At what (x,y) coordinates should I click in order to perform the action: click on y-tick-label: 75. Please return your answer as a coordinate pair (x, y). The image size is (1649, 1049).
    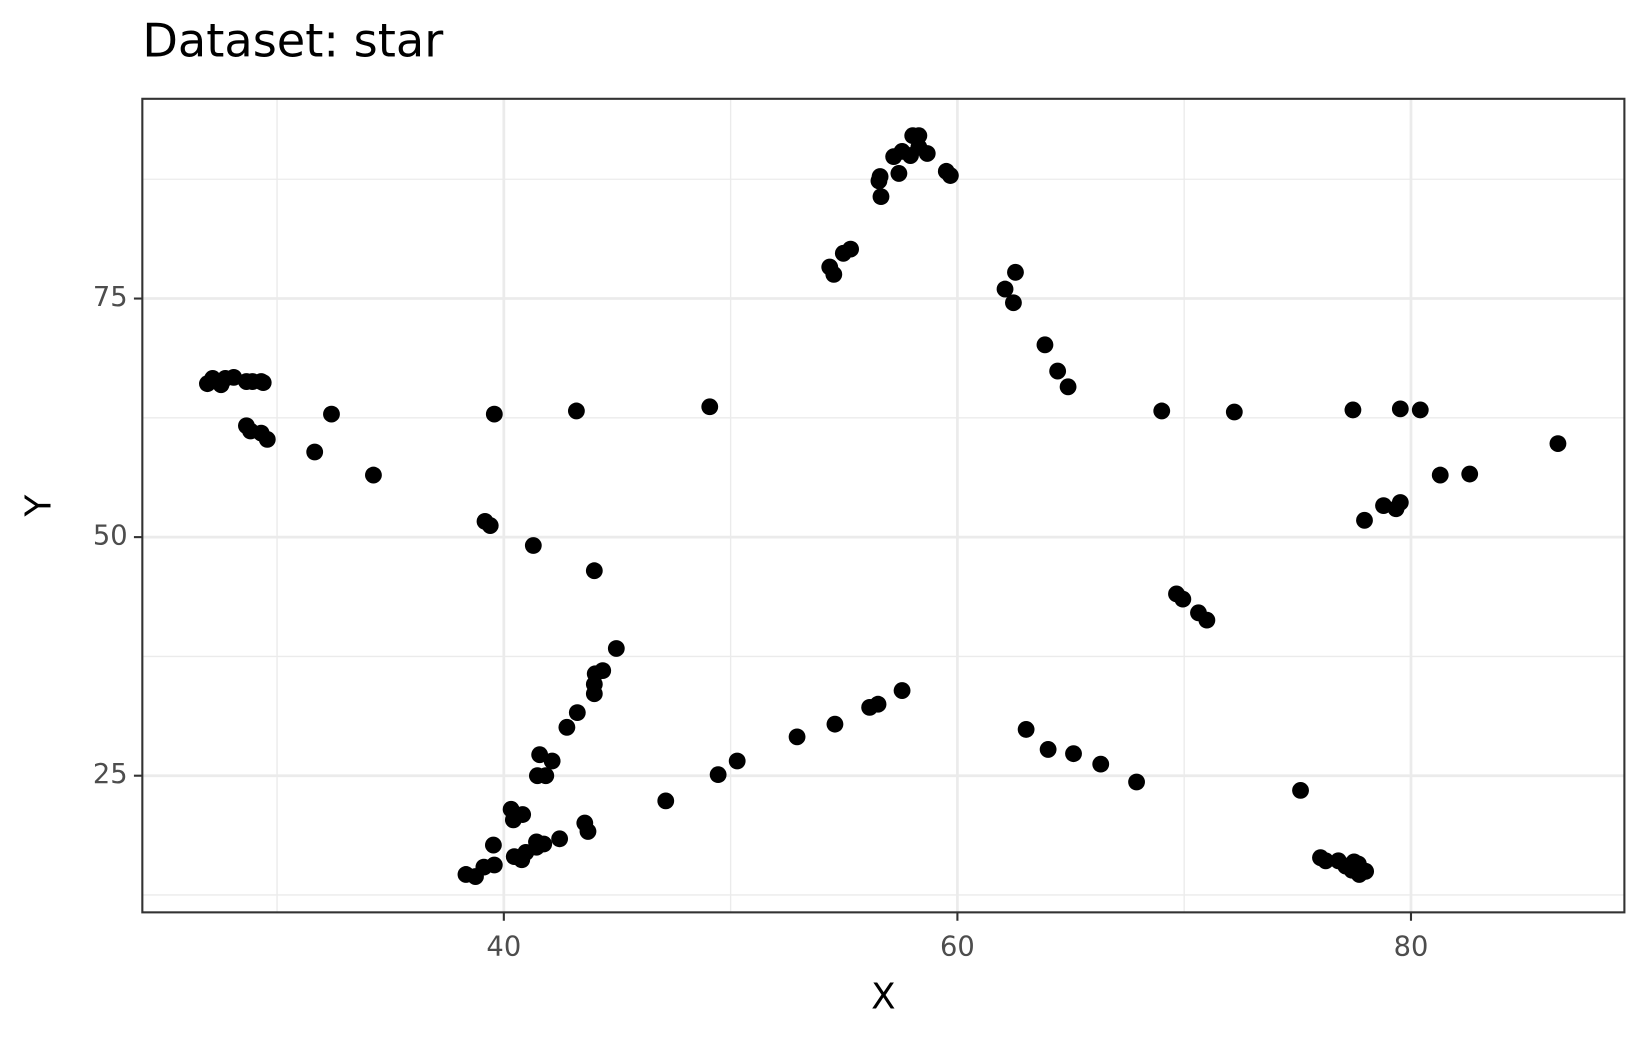
    Looking at the image, I should click on (110, 297).